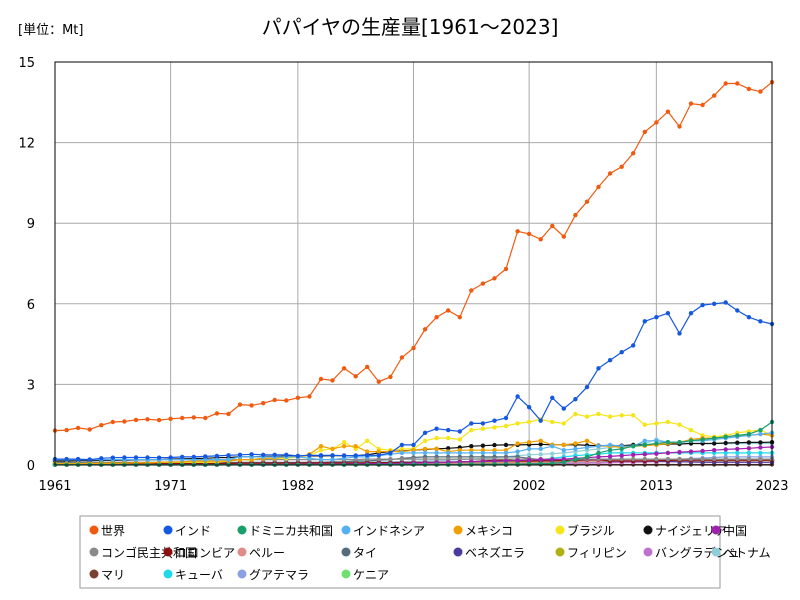 The image size is (800, 600). Describe the element at coordinates (187, 531) in the screenshot. I see `legend-item: インド` at that location.